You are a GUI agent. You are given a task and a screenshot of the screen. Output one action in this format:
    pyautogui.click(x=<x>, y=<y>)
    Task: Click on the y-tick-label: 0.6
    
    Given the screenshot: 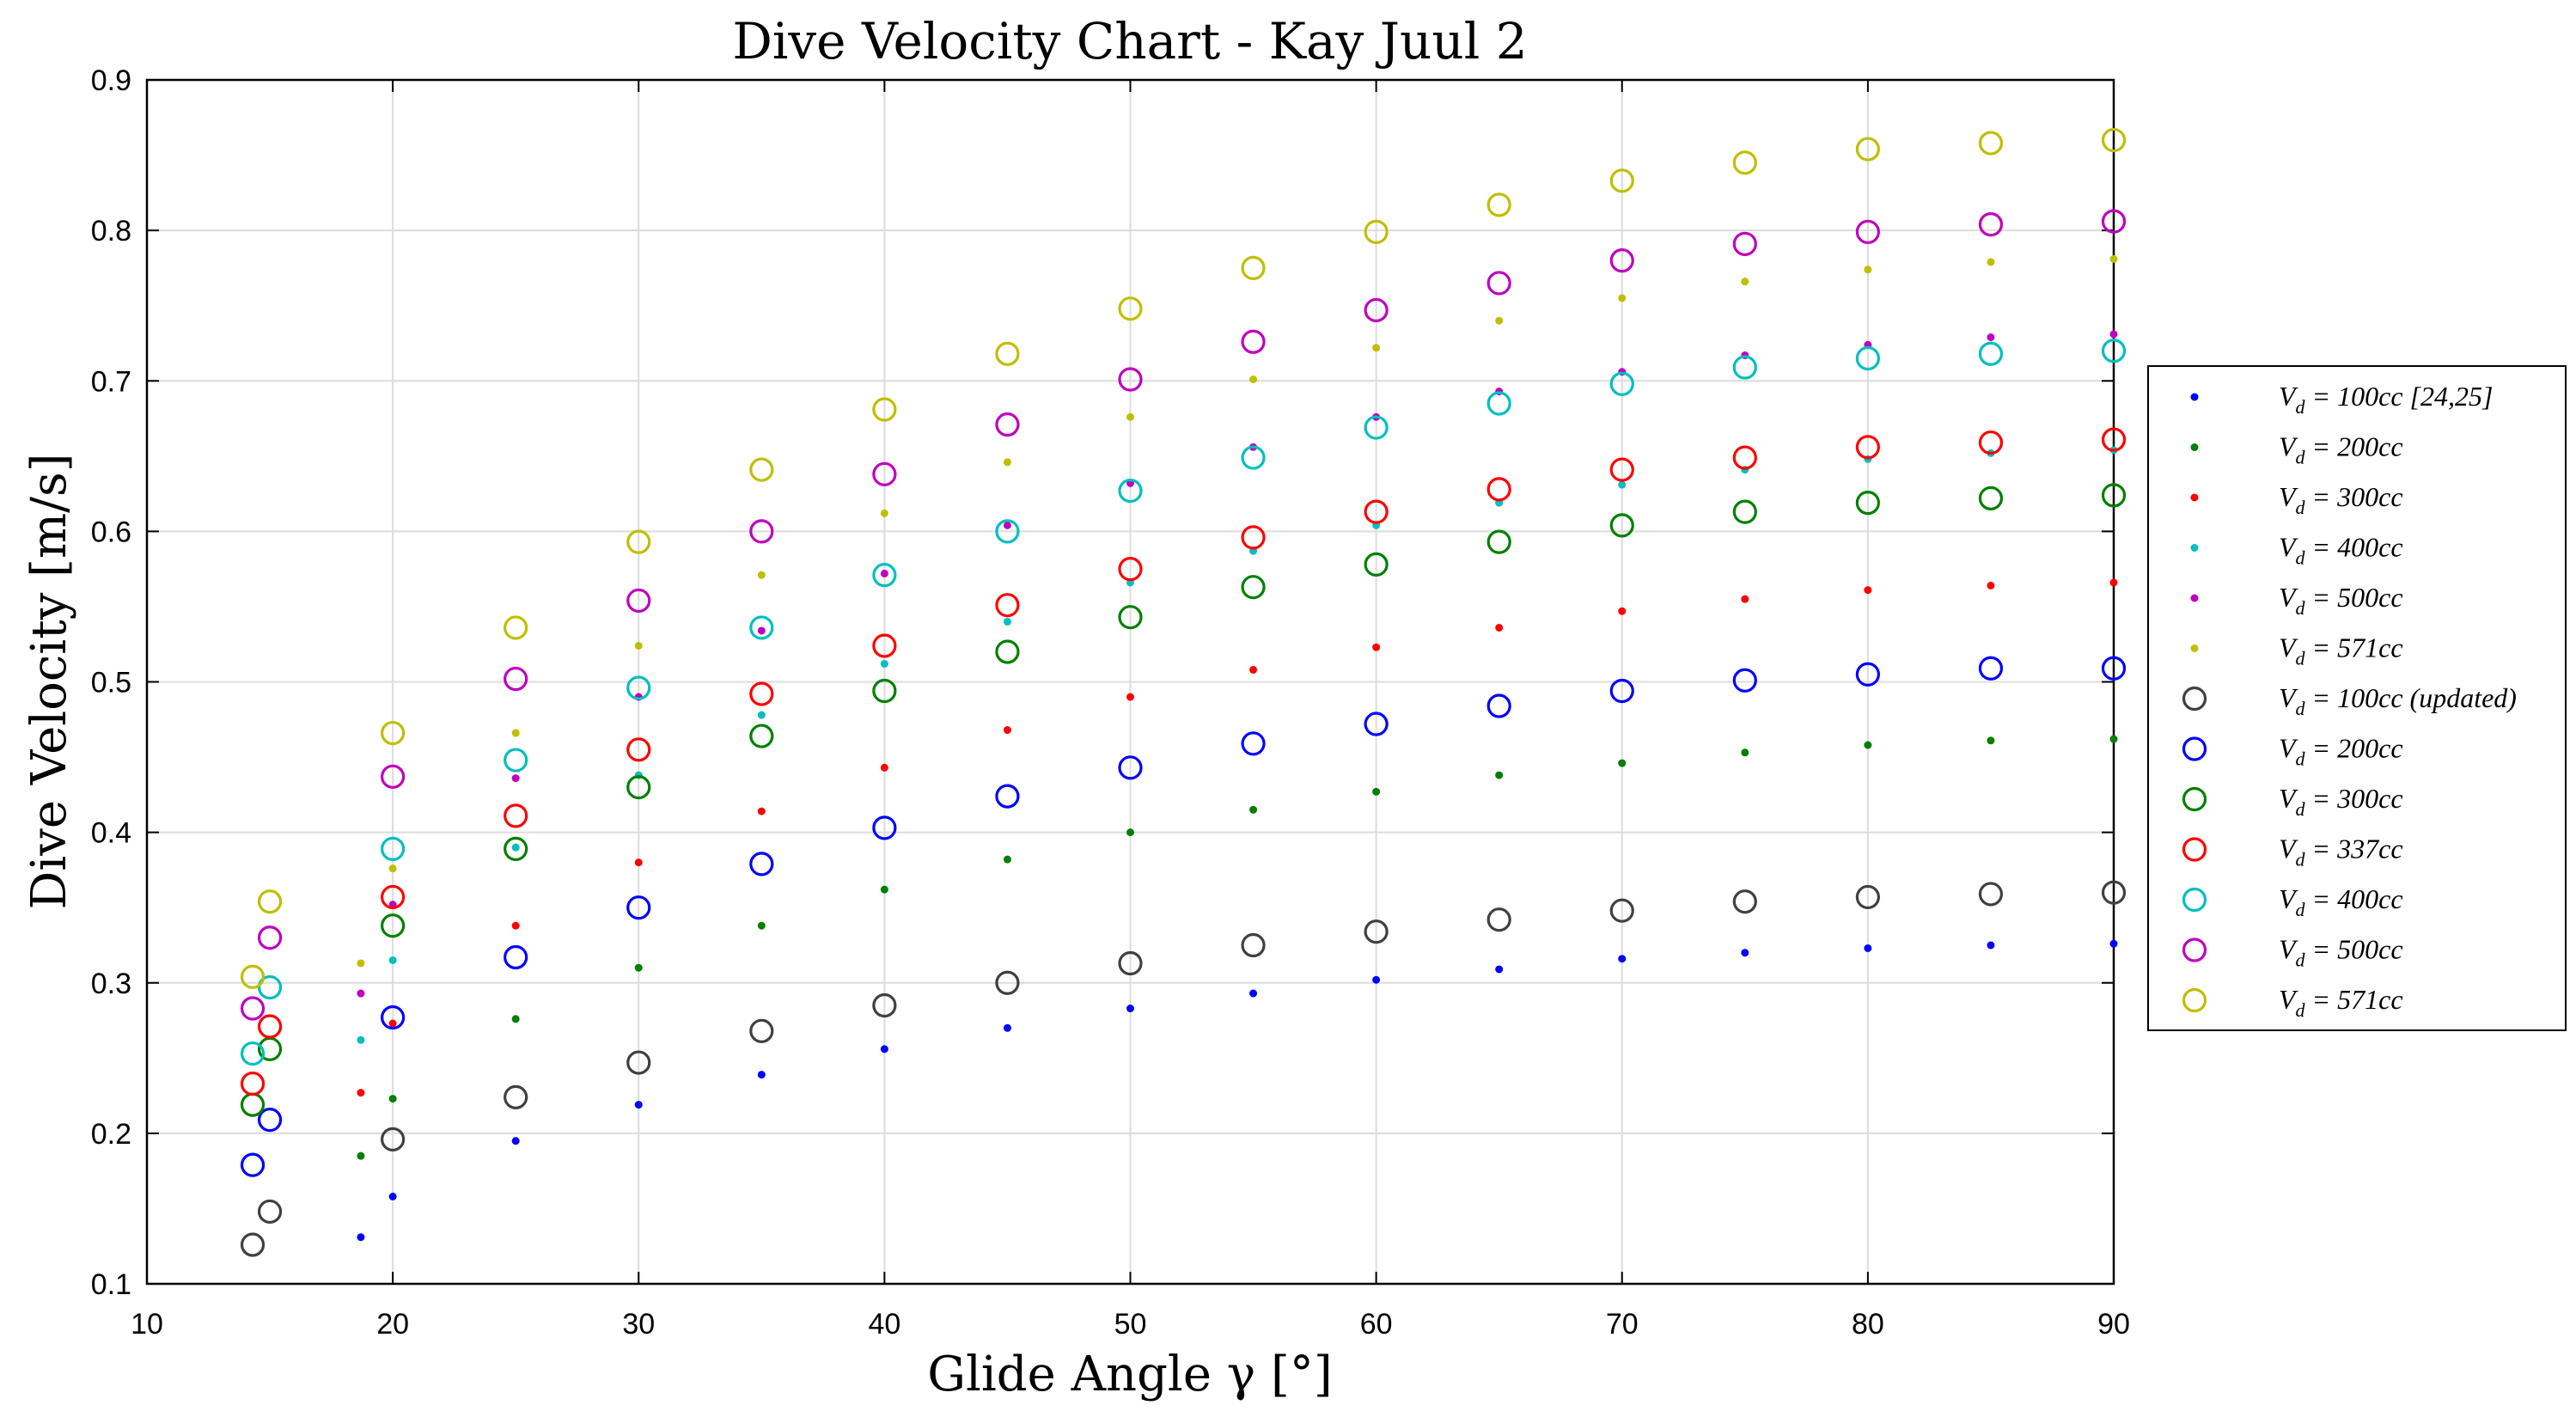 What is the action you would take?
    pyautogui.click(x=111, y=532)
    